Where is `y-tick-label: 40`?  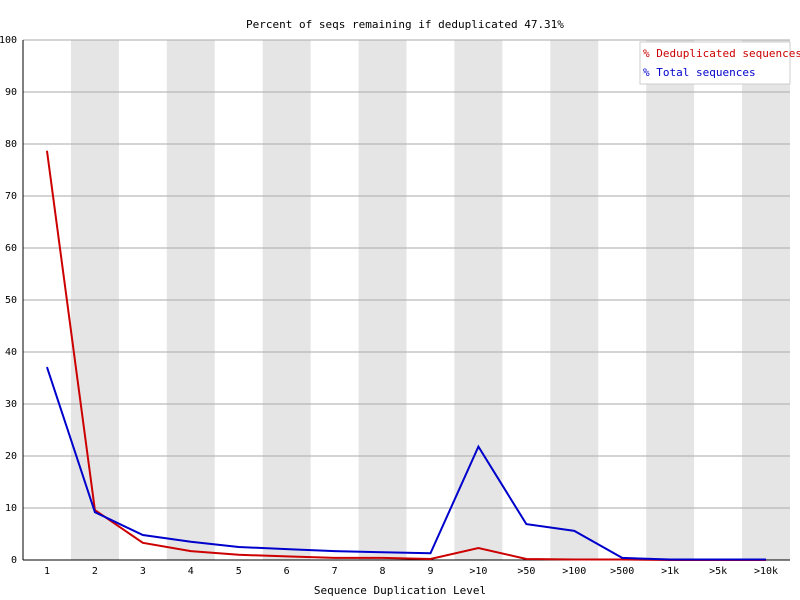 y-tick-label: 40 is located at coordinates (11, 352).